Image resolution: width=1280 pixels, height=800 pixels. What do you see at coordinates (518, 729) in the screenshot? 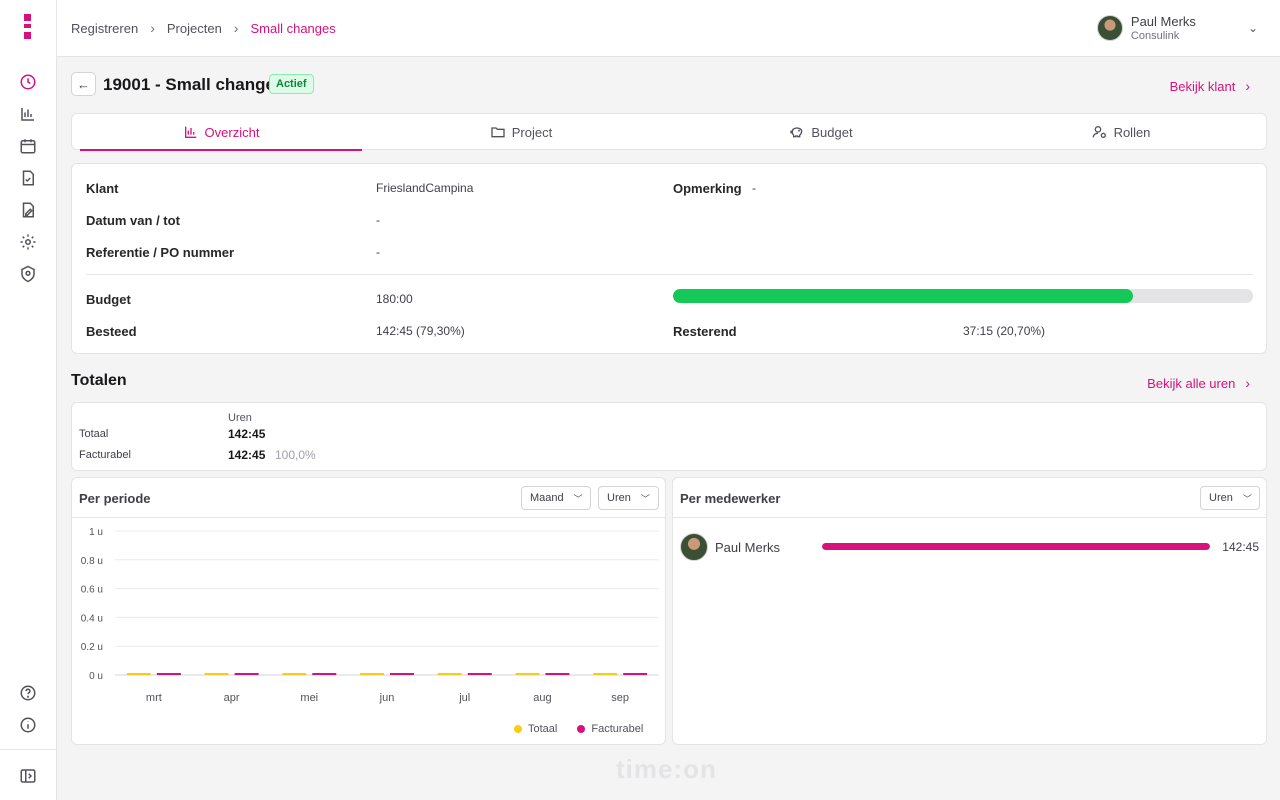
I see `legend-dot-totaal` at bounding box center [518, 729].